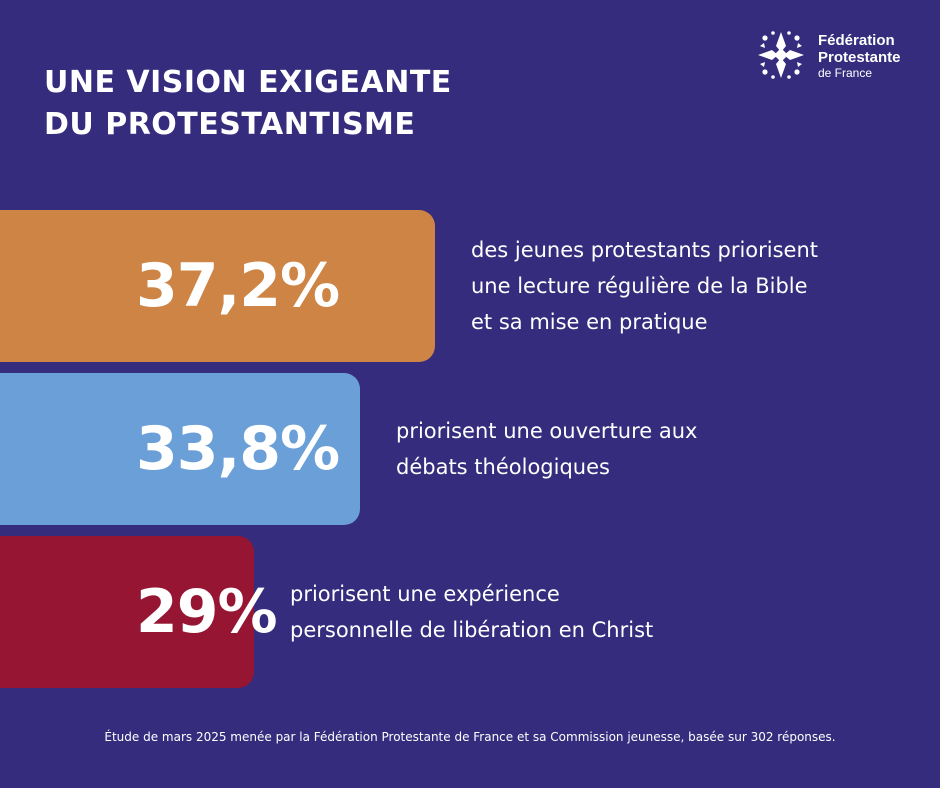  Describe the element at coordinates (304, 104) in the screenshot. I see `page-title: UNE VISION EXIGEANTE DU PROTESTANTISME` at that location.